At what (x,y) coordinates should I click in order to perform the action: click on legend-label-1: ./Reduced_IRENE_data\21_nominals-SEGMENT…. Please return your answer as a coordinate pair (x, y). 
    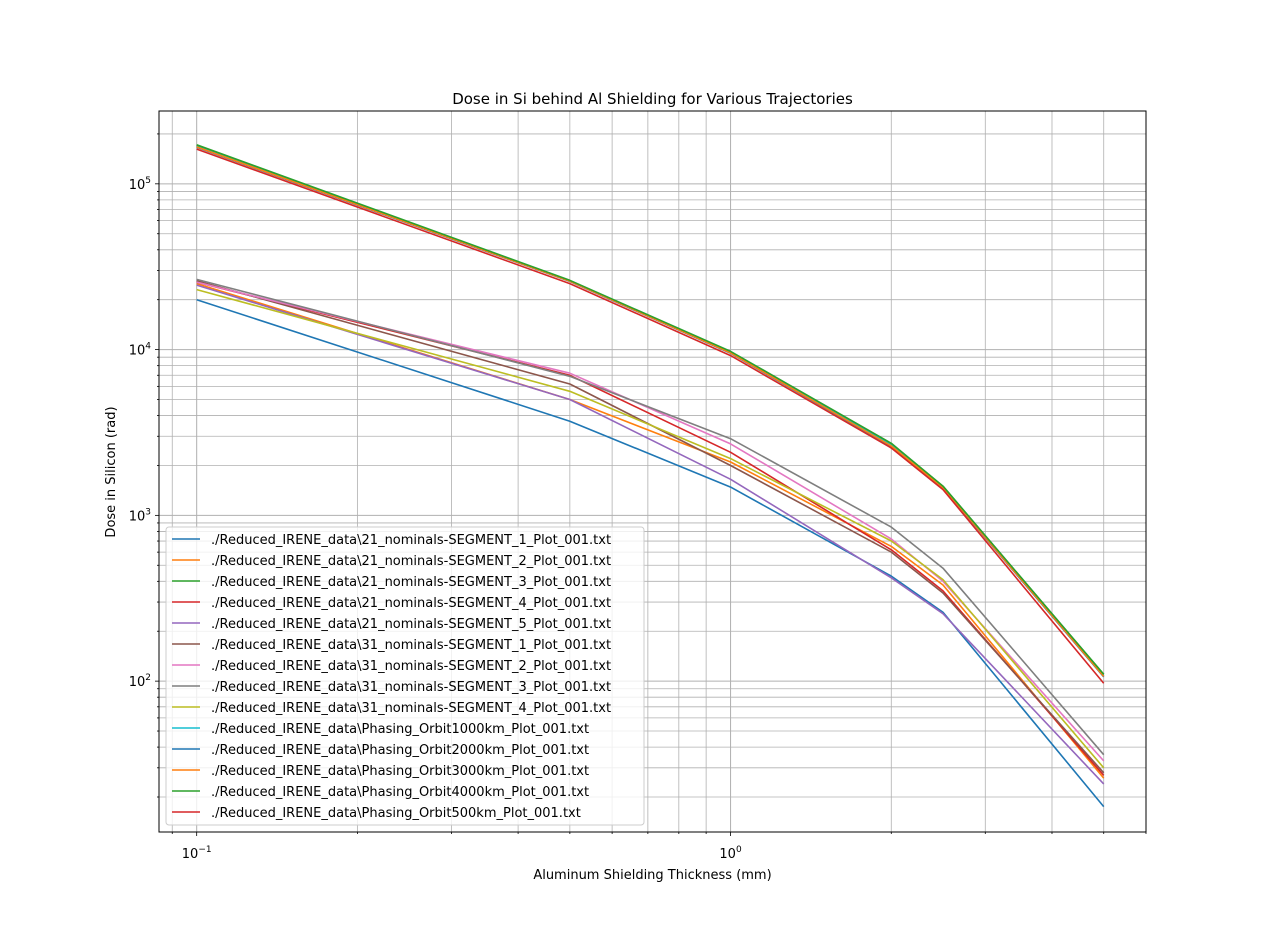
    Looking at the image, I should click on (411, 540).